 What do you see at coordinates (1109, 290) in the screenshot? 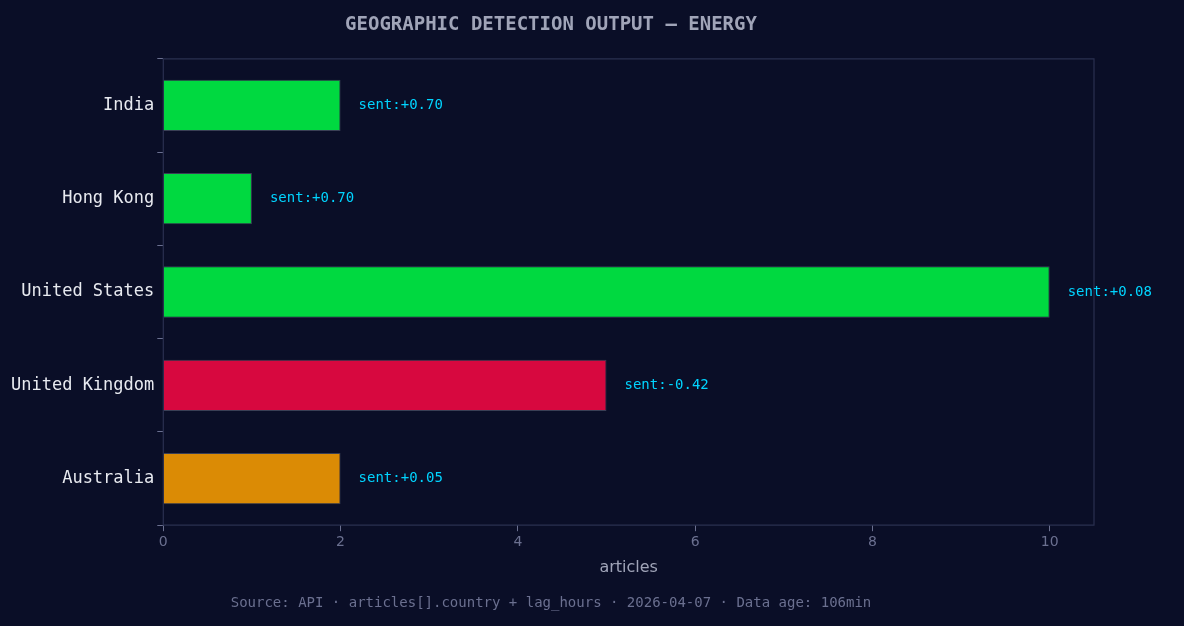
I see `annotation: sent:+0.08` at bounding box center [1109, 290].